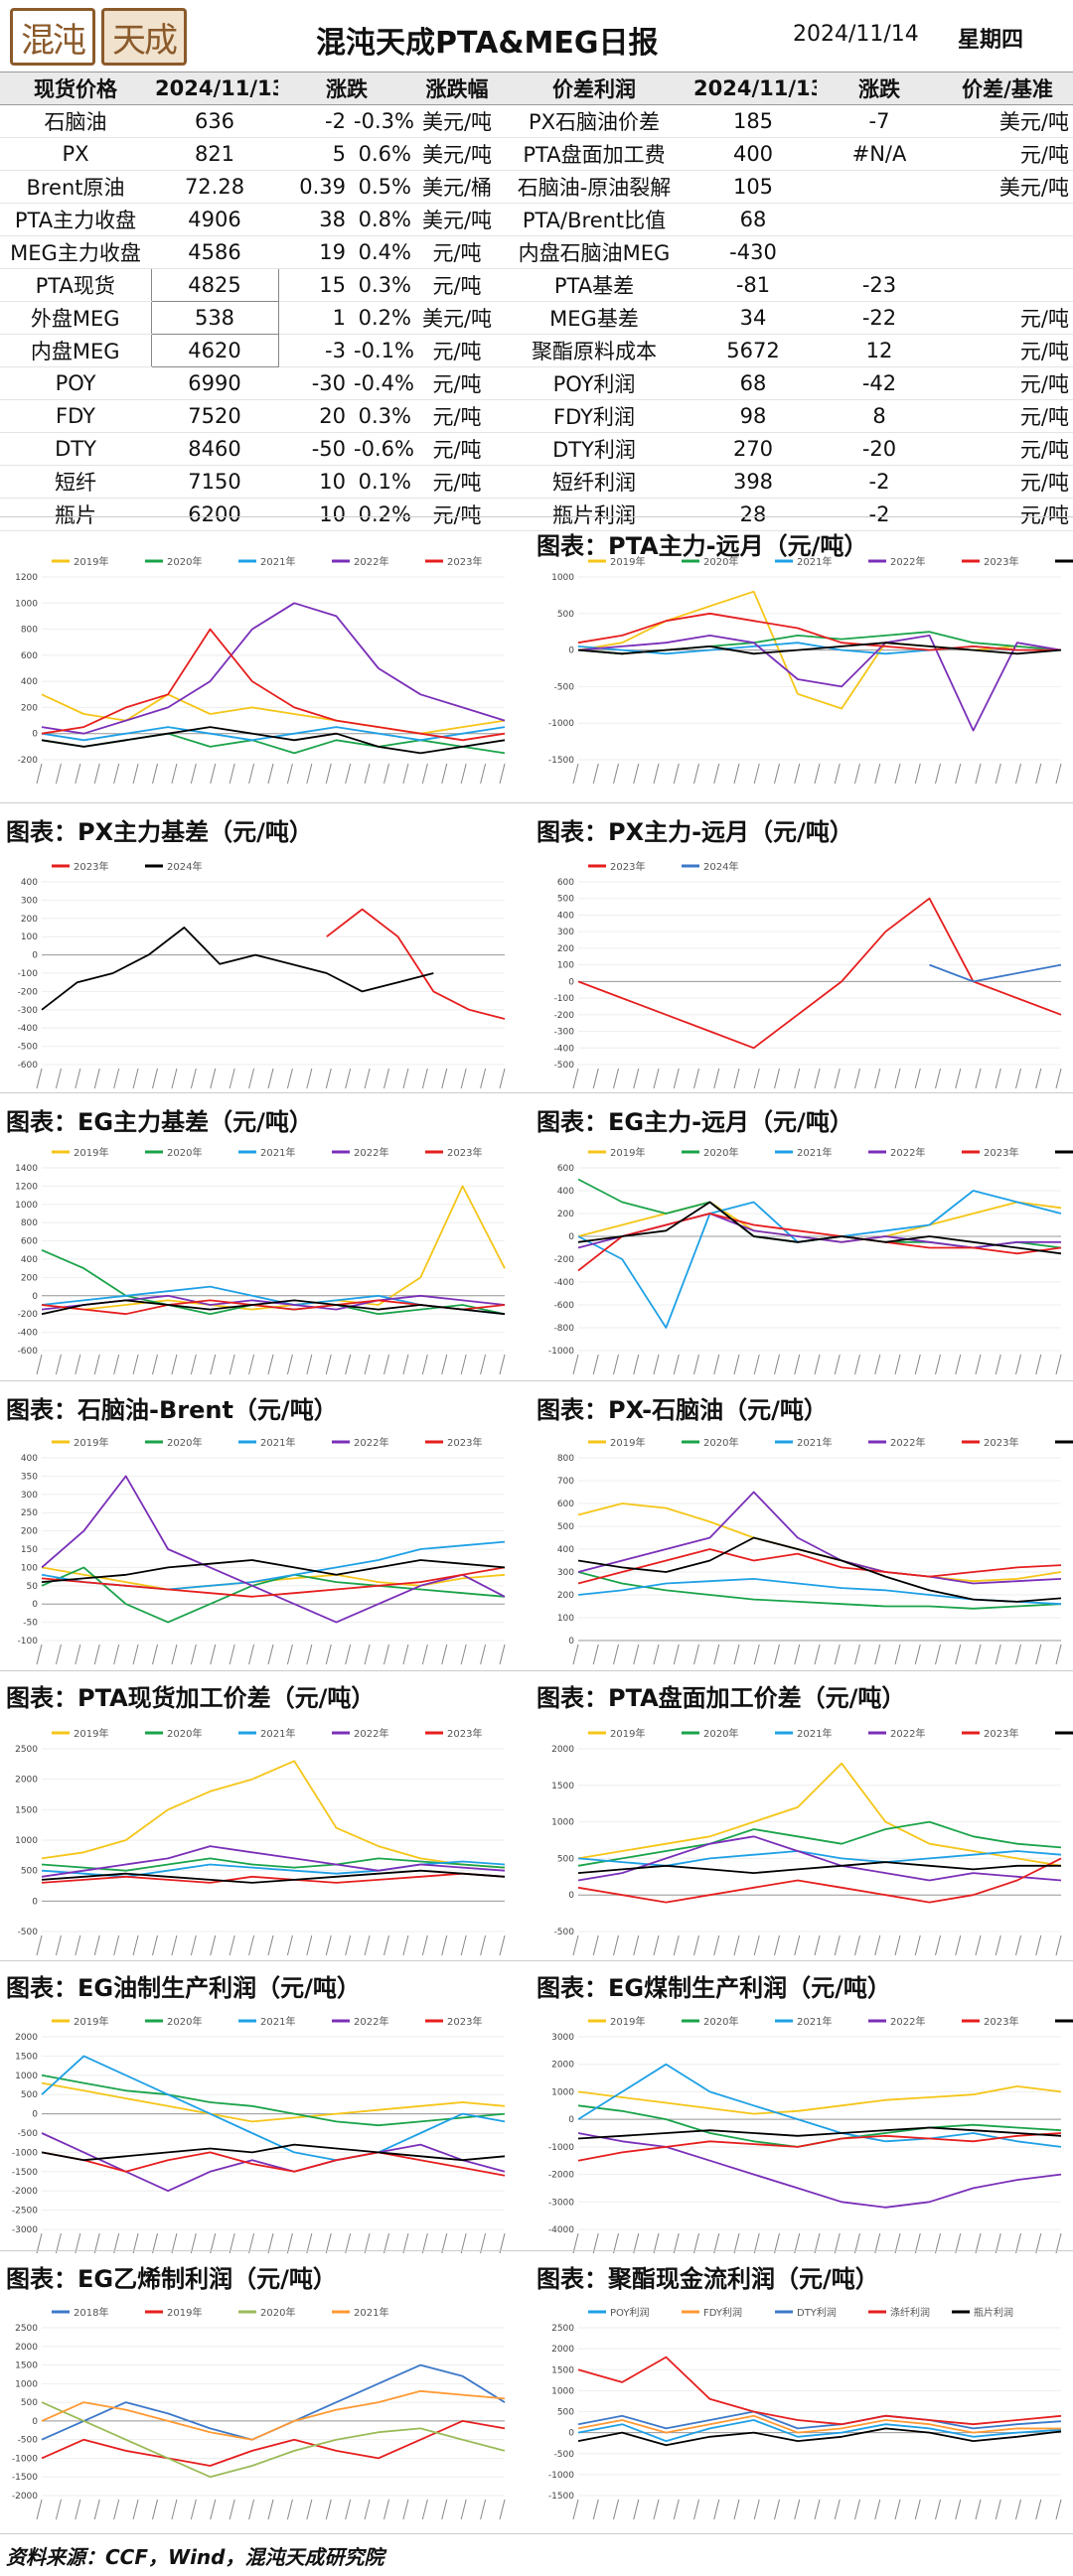 The image size is (1073, 2576). I want to click on legend-label: 2022年, so click(371, 2022).